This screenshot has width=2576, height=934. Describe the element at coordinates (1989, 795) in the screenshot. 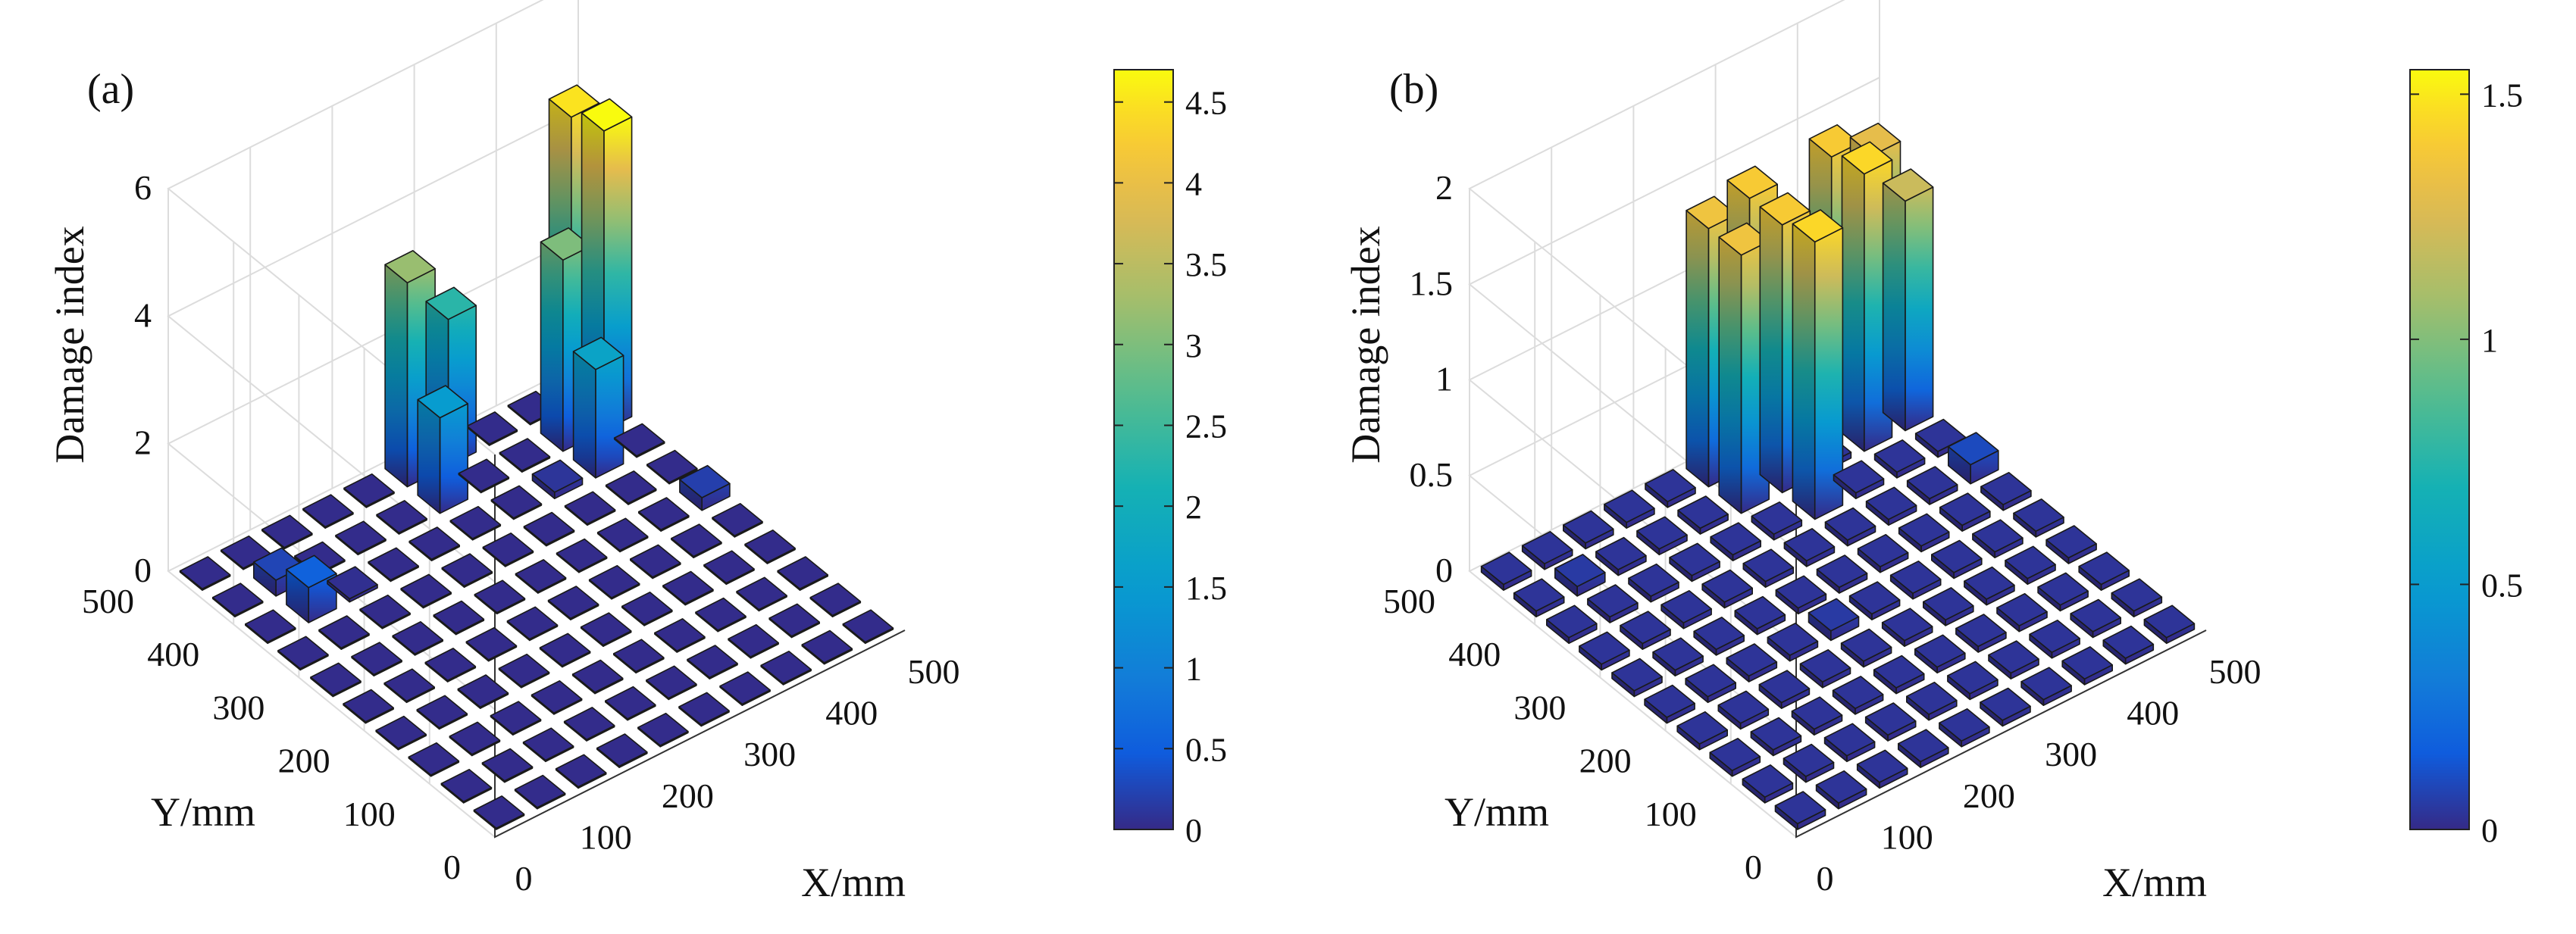

I see `x-tick-label: 200` at that location.